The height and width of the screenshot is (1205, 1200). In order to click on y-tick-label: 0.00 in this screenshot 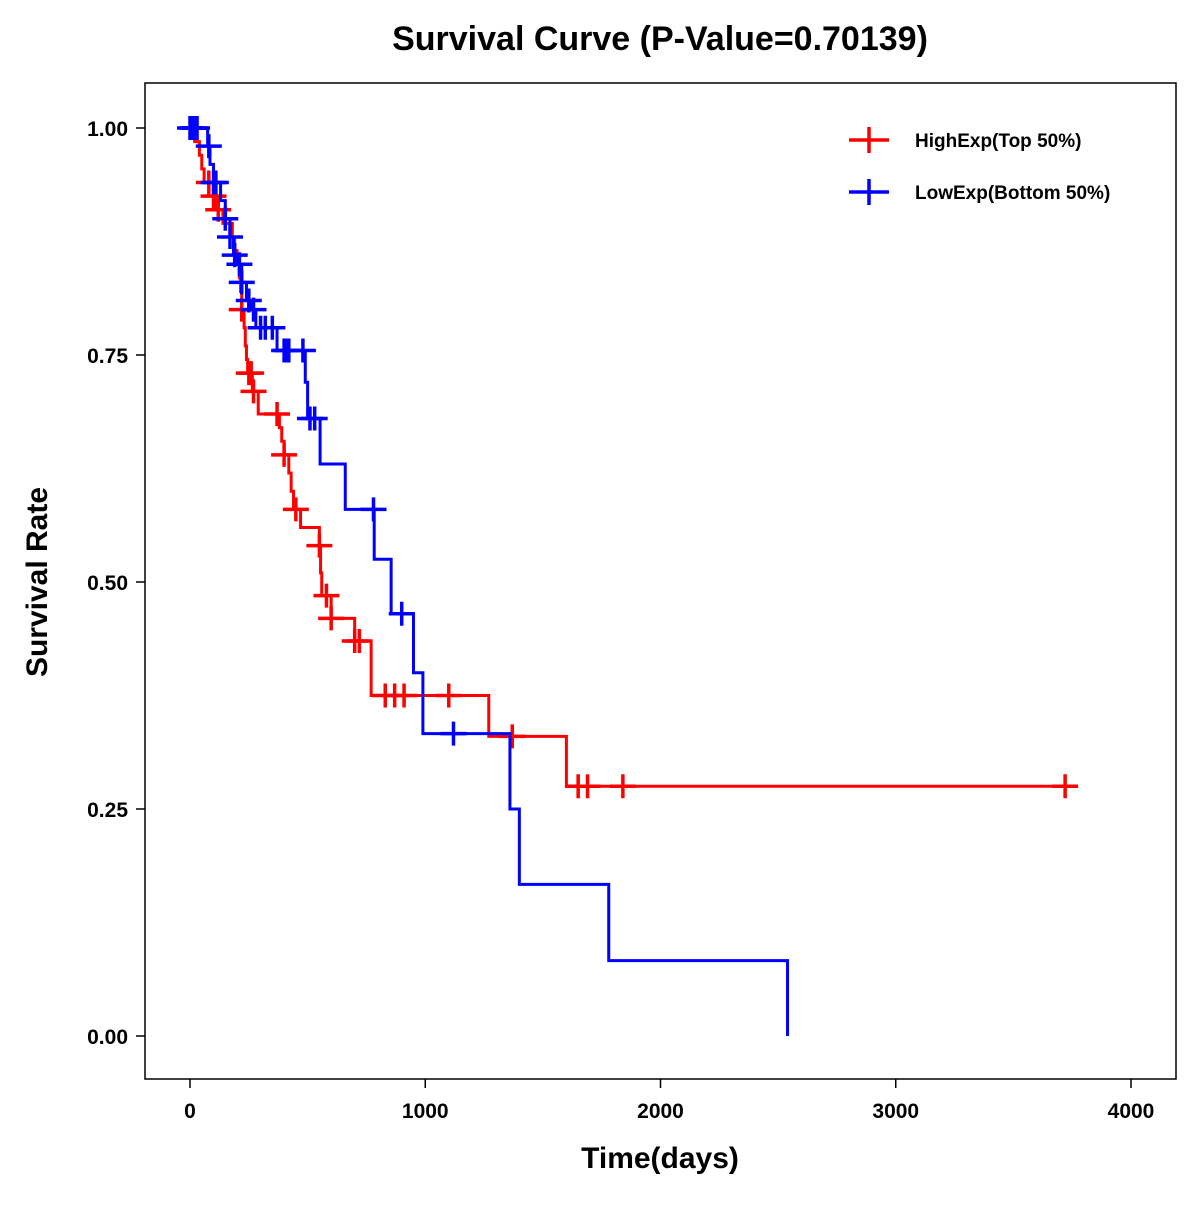, I will do `click(107, 1037)`.